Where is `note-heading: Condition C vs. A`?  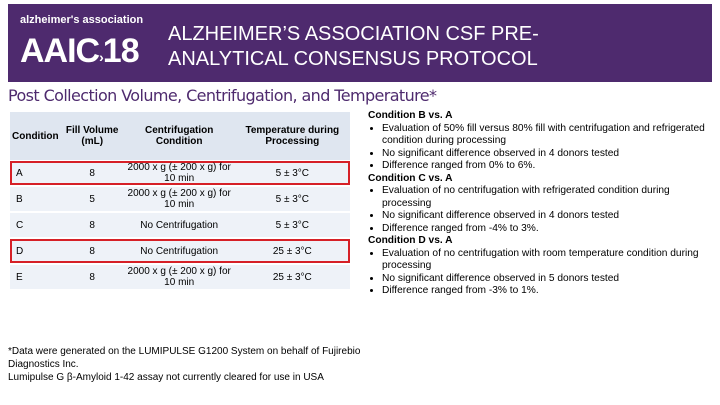
note-heading: Condition C vs. A is located at coordinates (410, 178).